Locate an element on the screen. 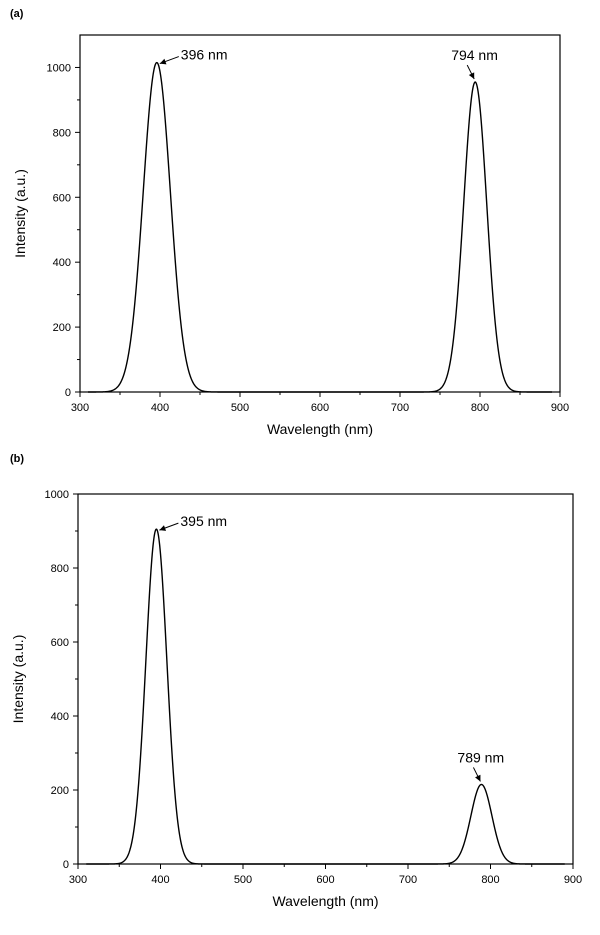 This screenshot has height=935, width=600. peak-annotation: 396 nm is located at coordinates (204, 55).